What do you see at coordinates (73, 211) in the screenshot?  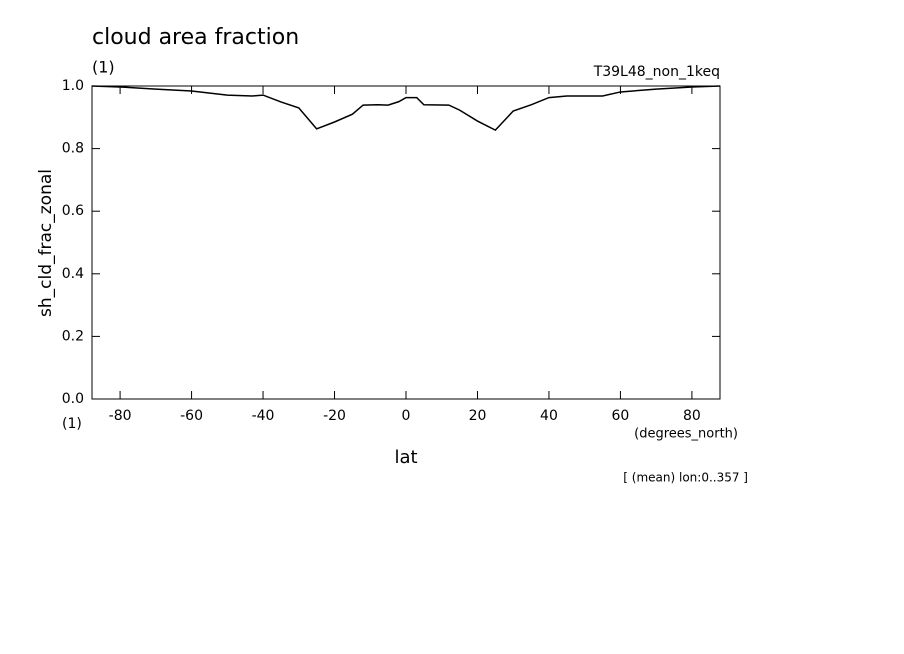 I see `y-tick-label: 0.6` at bounding box center [73, 211].